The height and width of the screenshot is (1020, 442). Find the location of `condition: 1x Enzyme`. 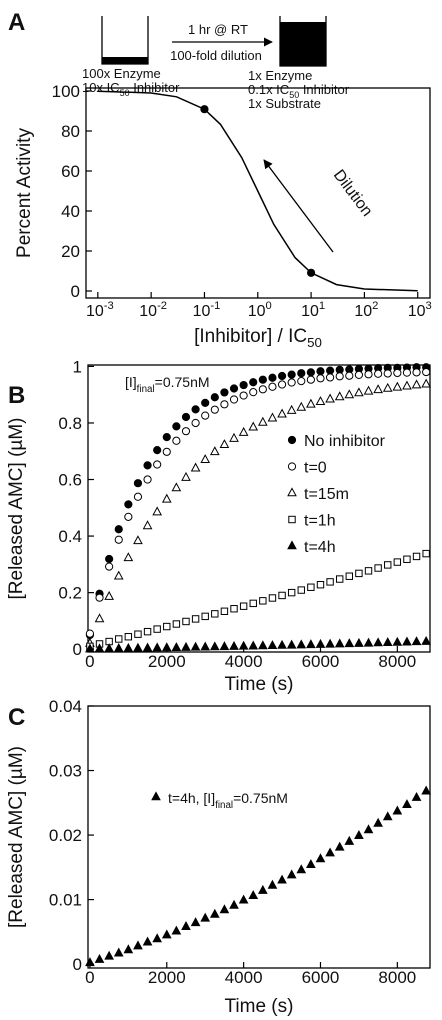

condition: 1x Enzyme is located at coordinates (280, 75).